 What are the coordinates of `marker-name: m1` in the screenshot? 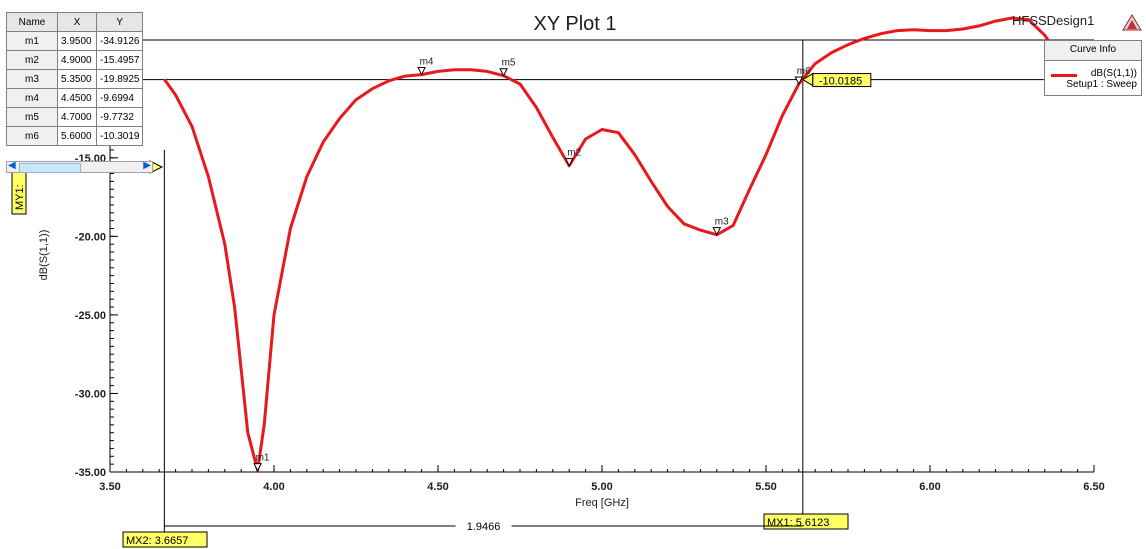 It's located at (32, 41).